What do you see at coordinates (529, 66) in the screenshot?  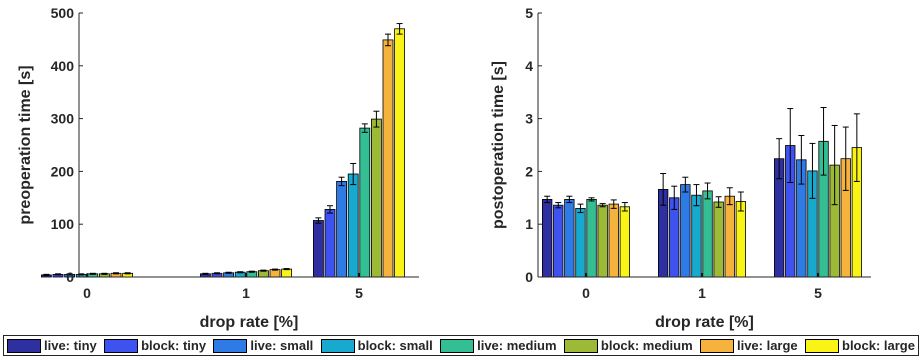 I see `y-tick-label: 4` at bounding box center [529, 66].